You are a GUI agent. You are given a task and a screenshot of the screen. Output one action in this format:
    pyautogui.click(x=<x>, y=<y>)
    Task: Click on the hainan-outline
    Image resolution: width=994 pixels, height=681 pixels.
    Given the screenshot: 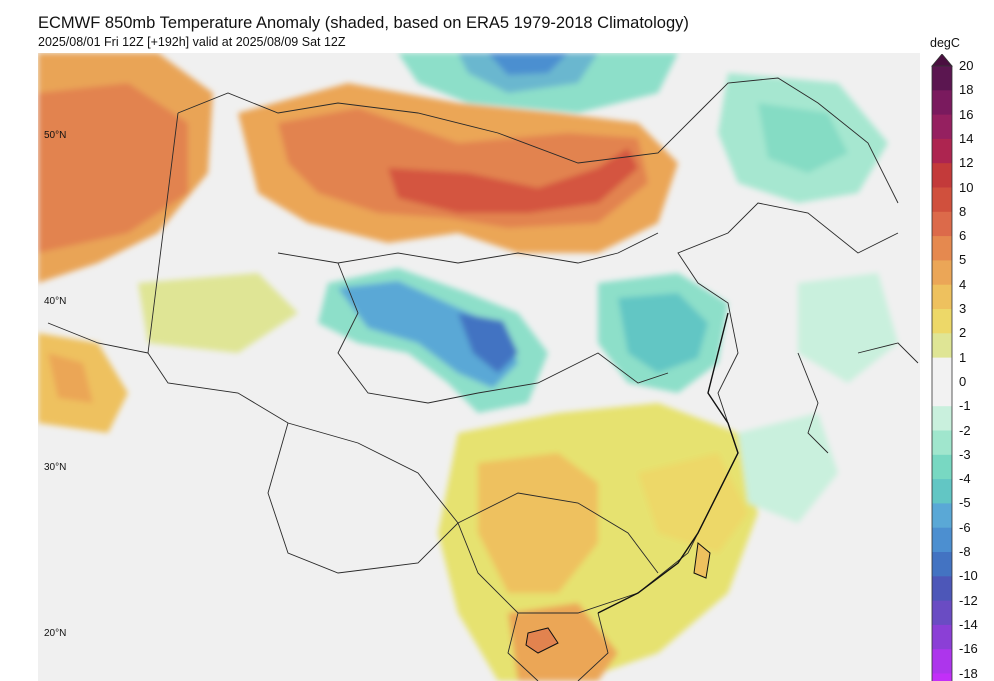 What is the action you would take?
    pyautogui.click(x=542, y=640)
    